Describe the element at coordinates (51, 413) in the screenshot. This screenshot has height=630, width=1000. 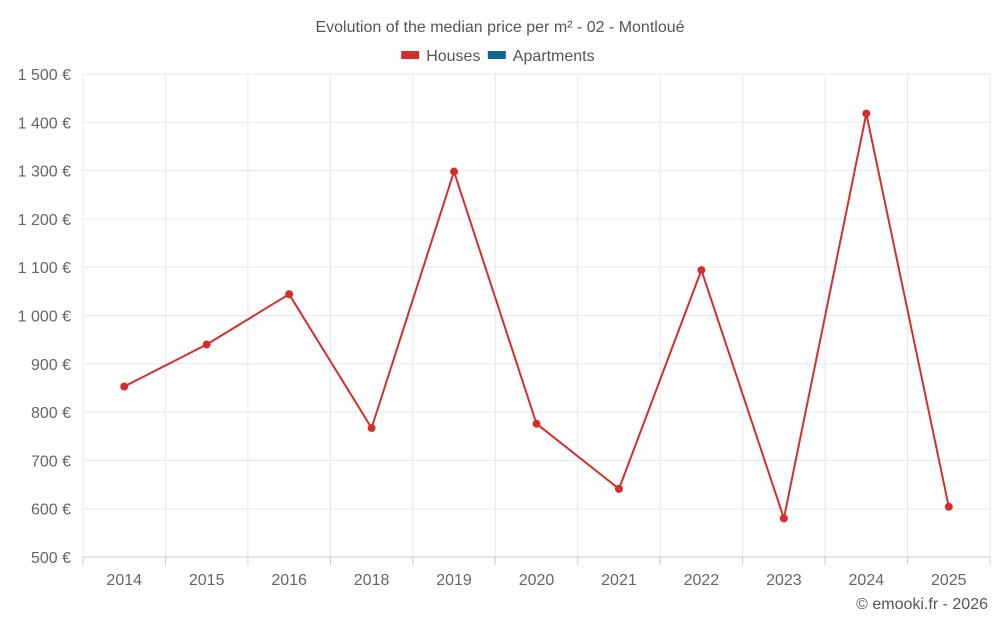
I see `y-tick-label: 800 €` at that location.